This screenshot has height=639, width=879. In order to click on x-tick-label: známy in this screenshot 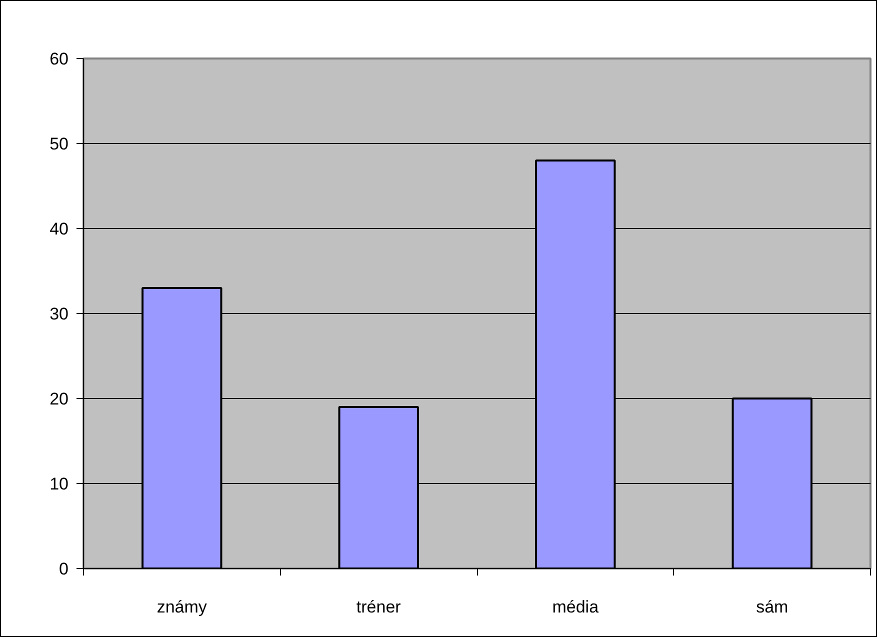, I will do `click(182, 607)`.